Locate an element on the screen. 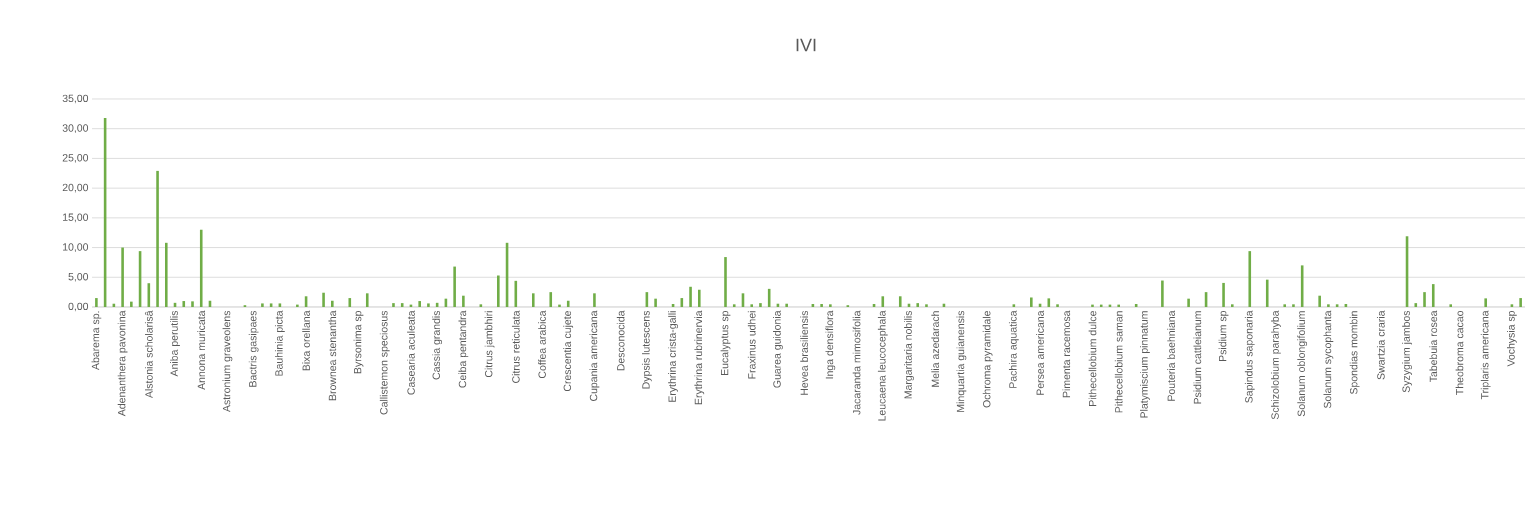 This screenshot has width=1526, height=532. x-tick-label: Pouteria baehniana is located at coordinates (1171, 355).